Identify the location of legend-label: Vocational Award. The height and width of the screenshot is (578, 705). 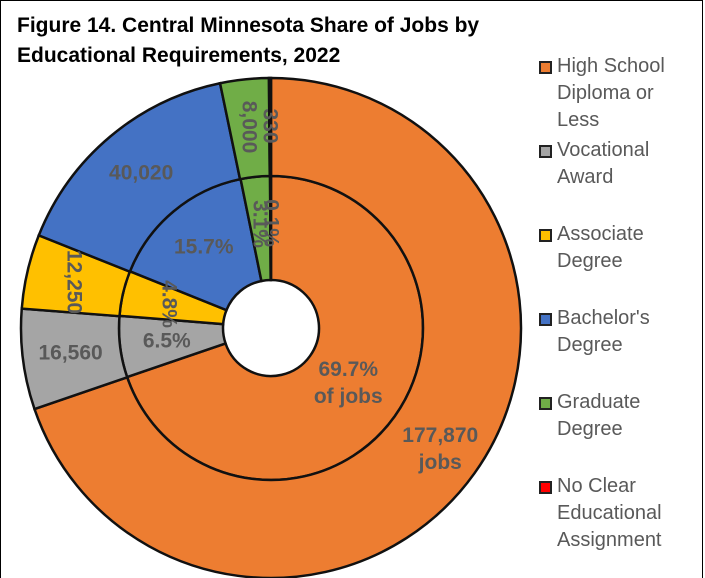
(603, 163).